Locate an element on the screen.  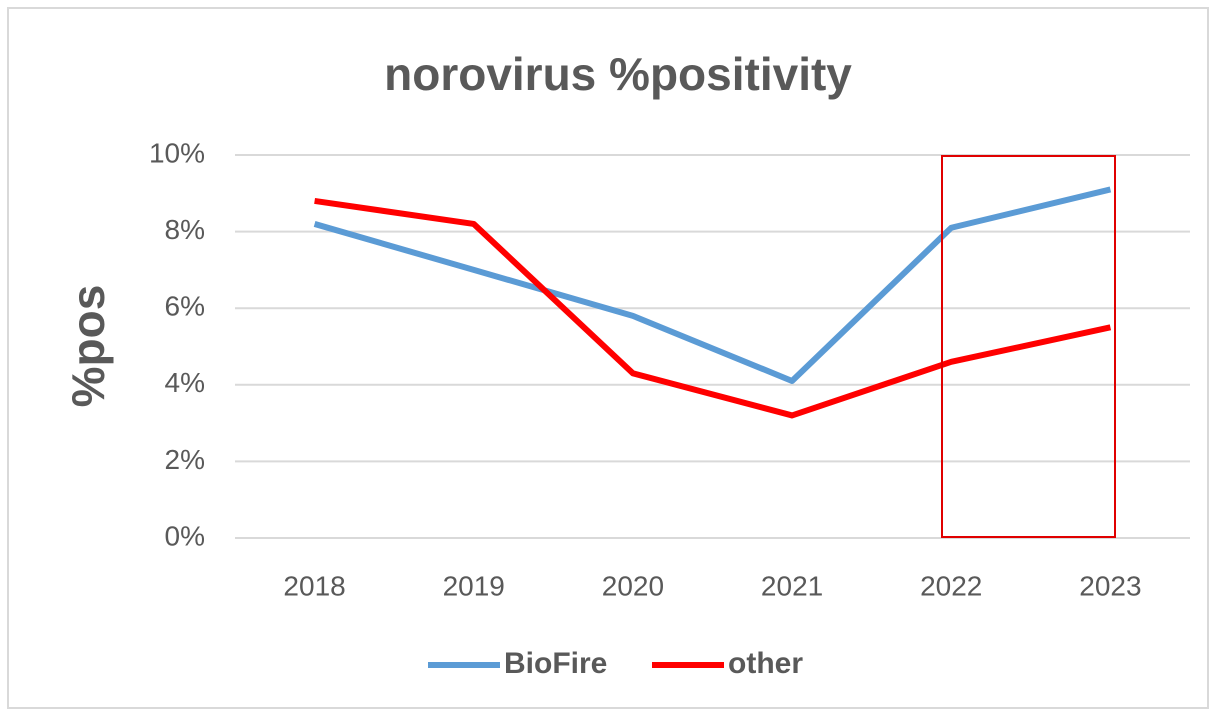
x-tick-label: 2019 is located at coordinates (474, 585).